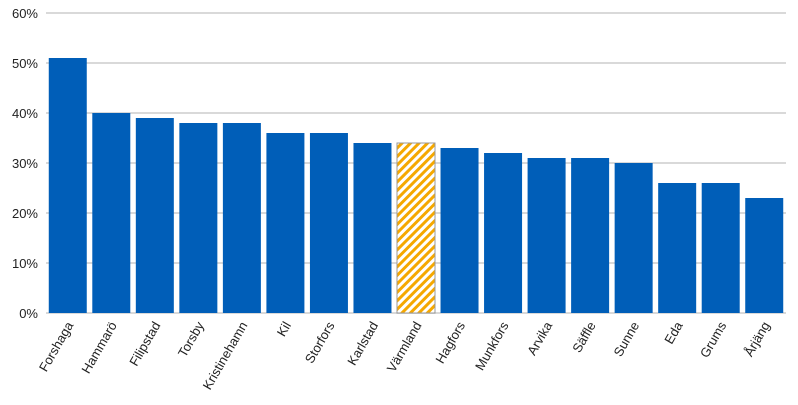  I want to click on x-tick-label: Grums, so click(713, 340).